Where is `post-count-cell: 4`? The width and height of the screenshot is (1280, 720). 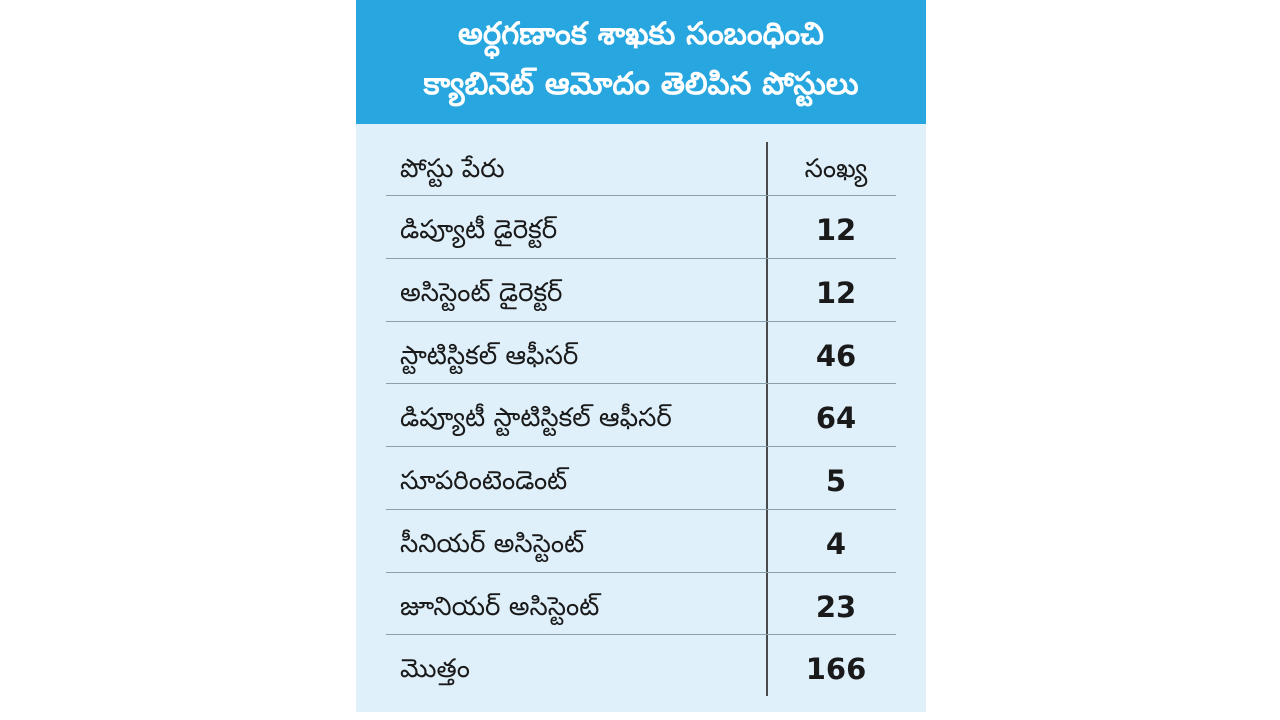 post-count-cell: 4 is located at coordinates (836, 544).